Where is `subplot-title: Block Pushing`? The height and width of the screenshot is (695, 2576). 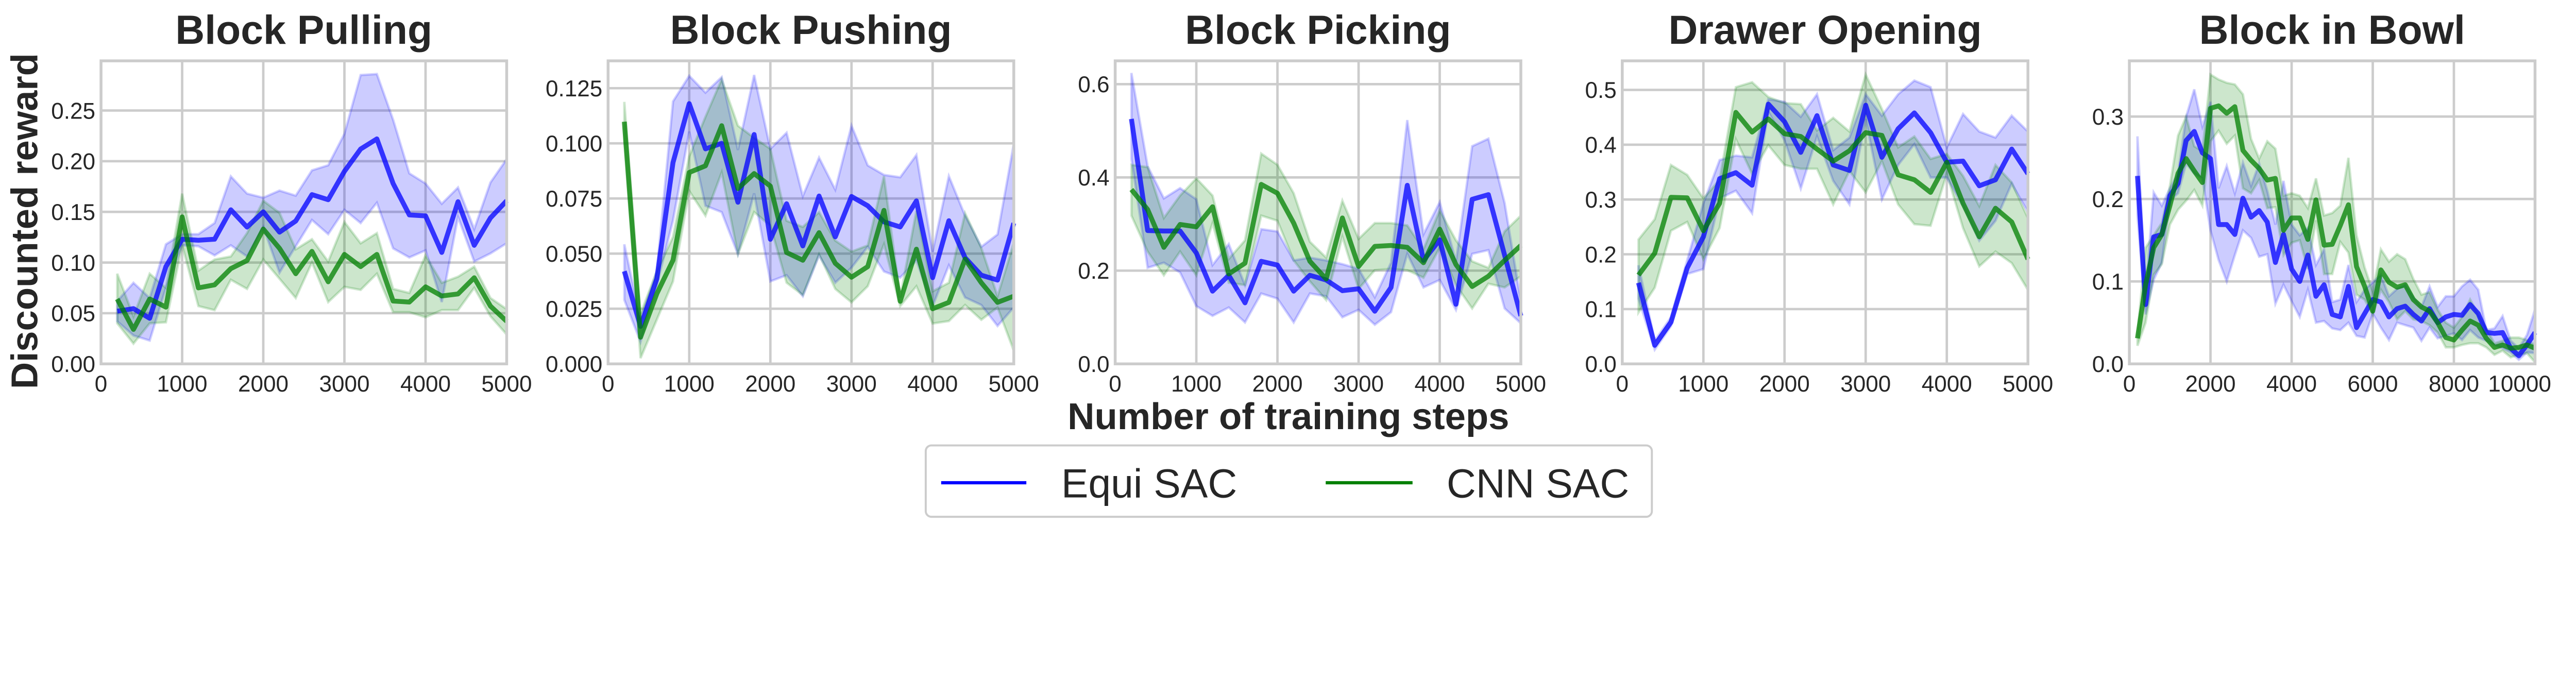
subplot-title: Block Pushing is located at coordinates (811, 30).